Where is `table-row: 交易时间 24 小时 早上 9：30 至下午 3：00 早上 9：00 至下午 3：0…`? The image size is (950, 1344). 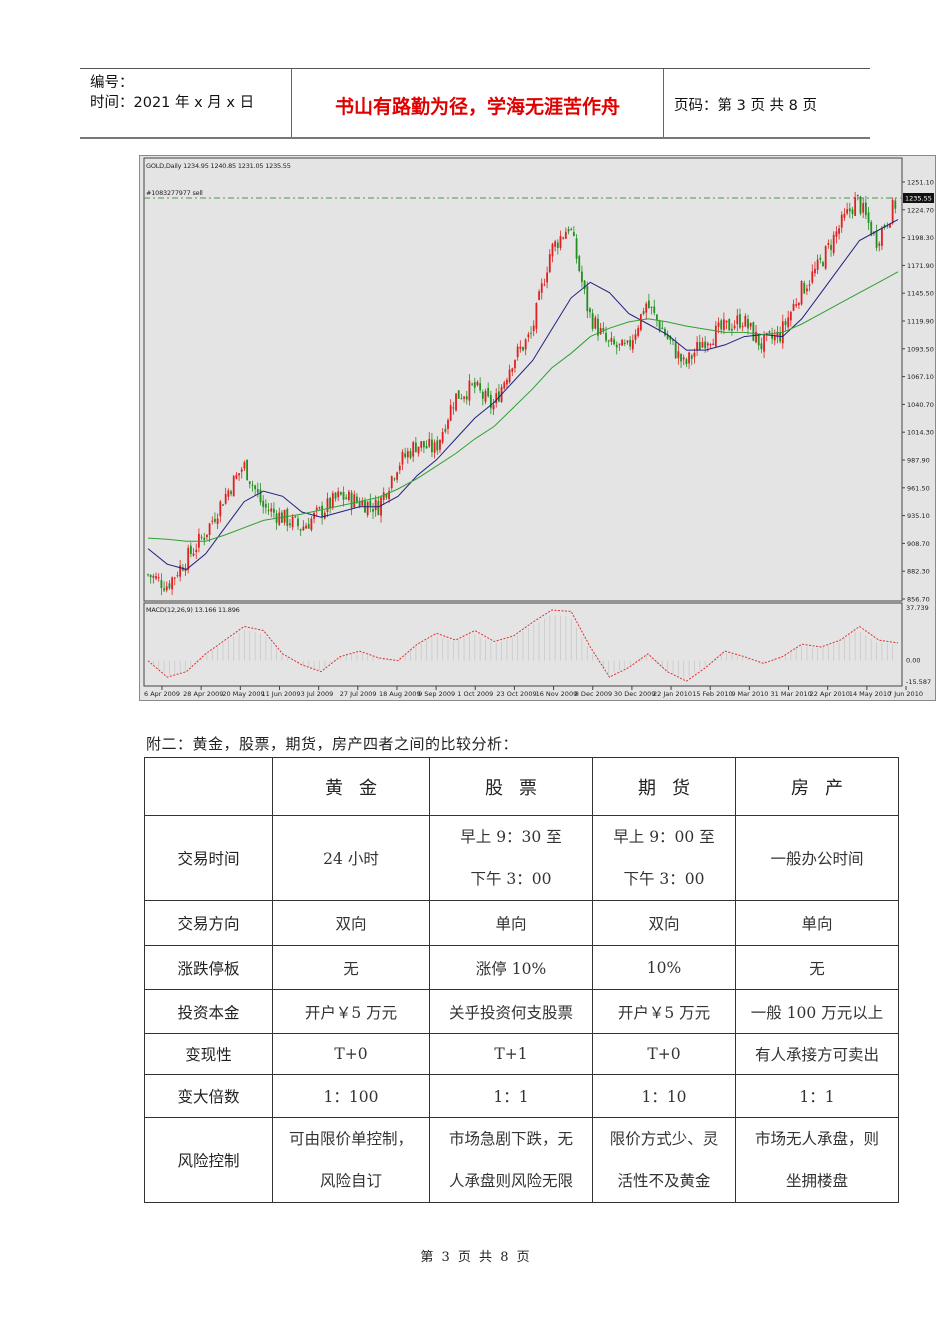 table-row: 交易时间 24 小时 早上 9：30 至下午 3：00 早上 9：00 至下午 3：0… is located at coordinates (521, 858).